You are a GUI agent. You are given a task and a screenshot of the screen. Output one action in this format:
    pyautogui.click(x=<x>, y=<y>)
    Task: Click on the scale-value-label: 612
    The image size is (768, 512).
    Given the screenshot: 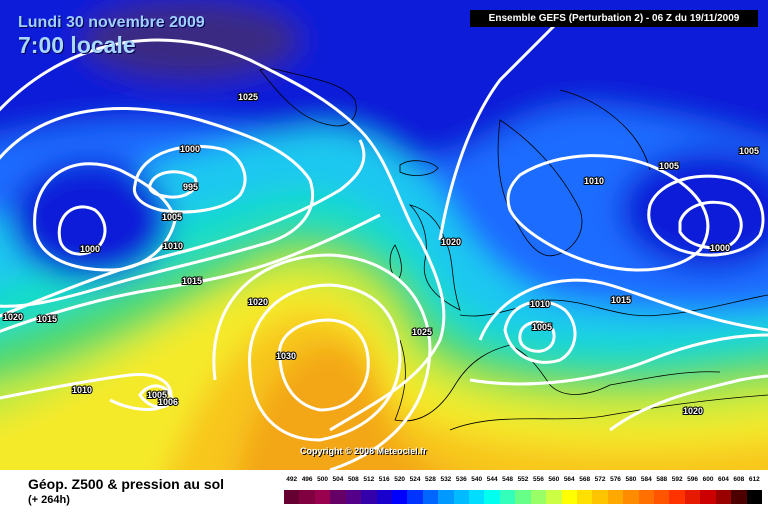 What is the action you would take?
    pyautogui.click(x=754, y=479)
    